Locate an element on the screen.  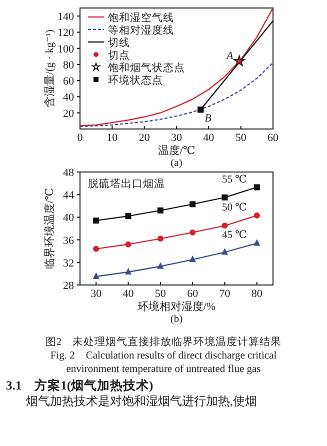
y-tick-label: 36 is located at coordinates (68, 240).